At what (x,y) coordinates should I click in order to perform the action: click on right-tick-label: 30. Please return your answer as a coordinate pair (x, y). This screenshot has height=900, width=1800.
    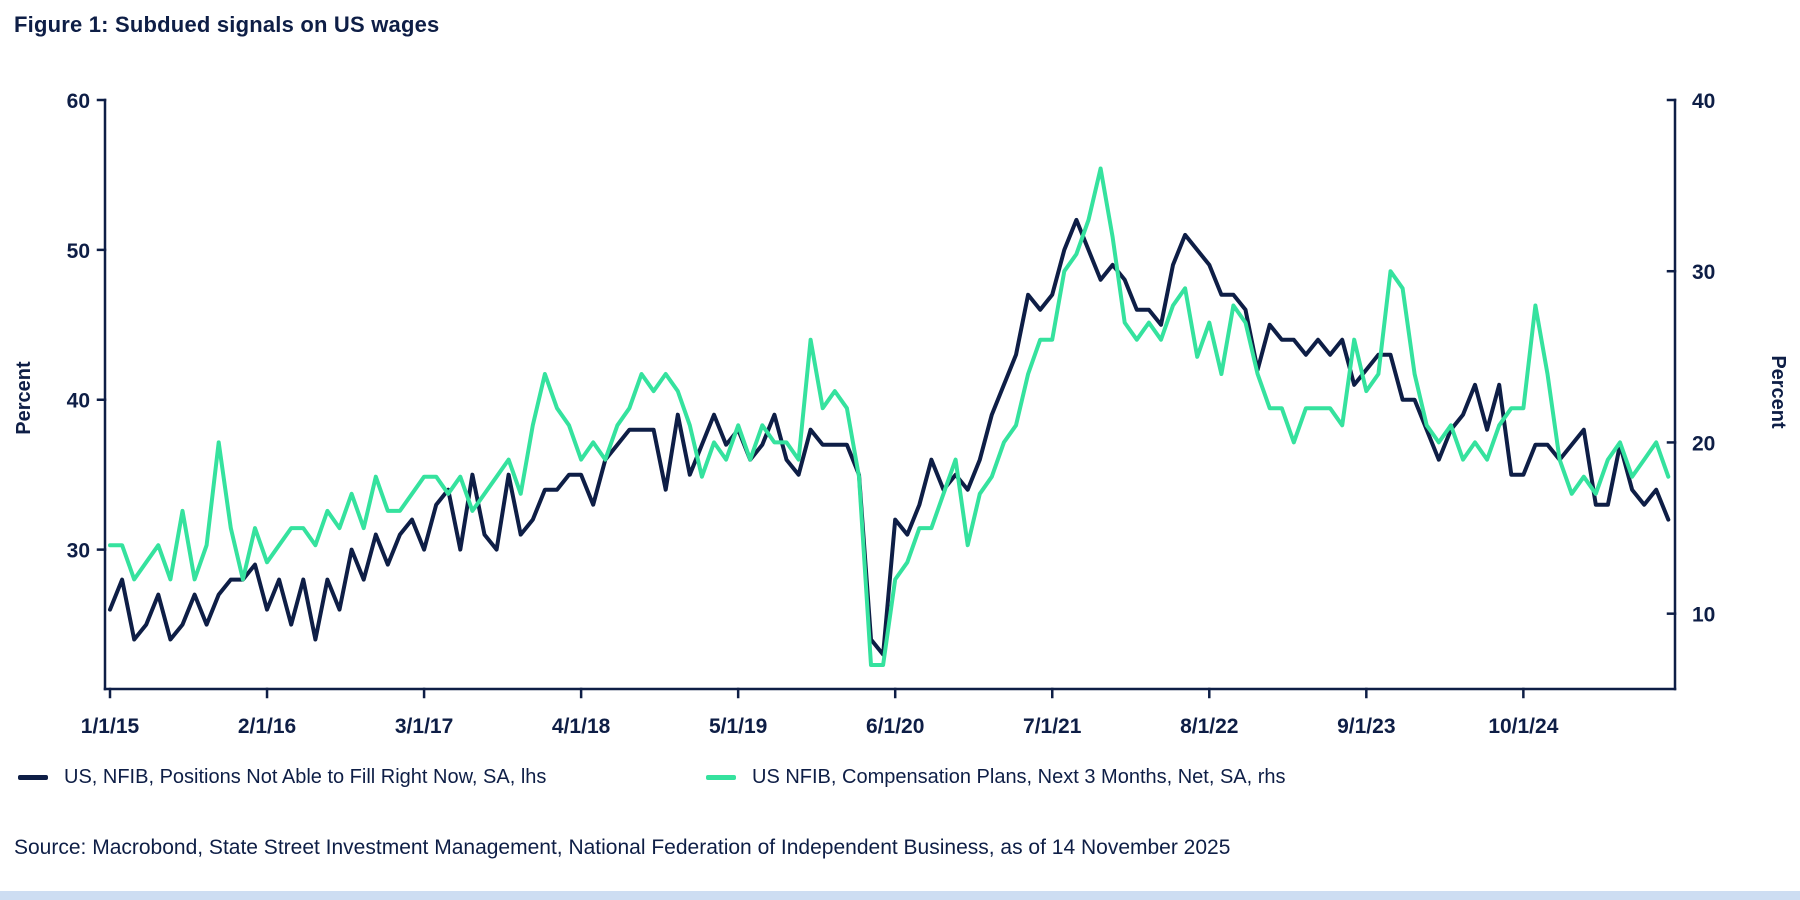
    Looking at the image, I should click on (1703, 272).